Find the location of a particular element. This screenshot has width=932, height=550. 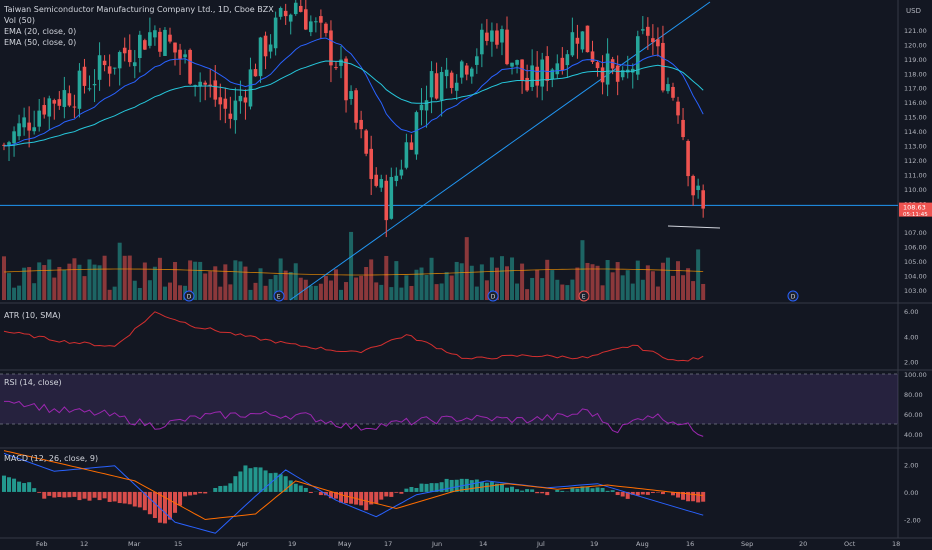

price-tick-label: 103.00 is located at coordinates (915, 291).